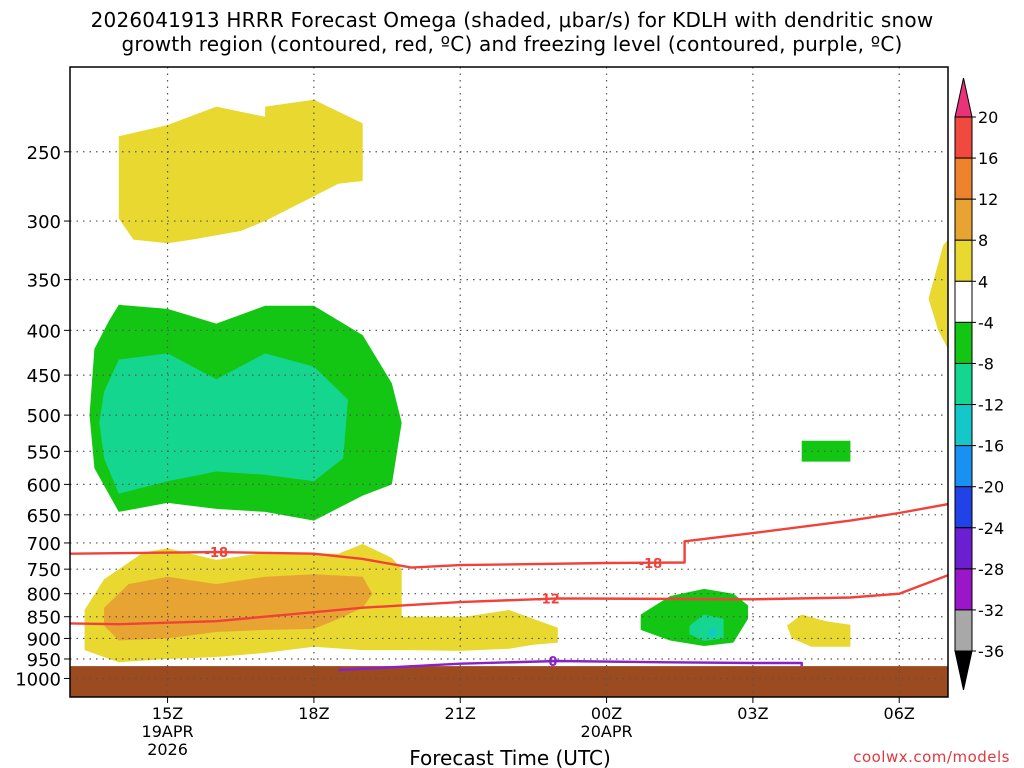 The image size is (1024, 768). What do you see at coordinates (44, 660) in the screenshot?
I see `y-tick-label: 950` at bounding box center [44, 660].